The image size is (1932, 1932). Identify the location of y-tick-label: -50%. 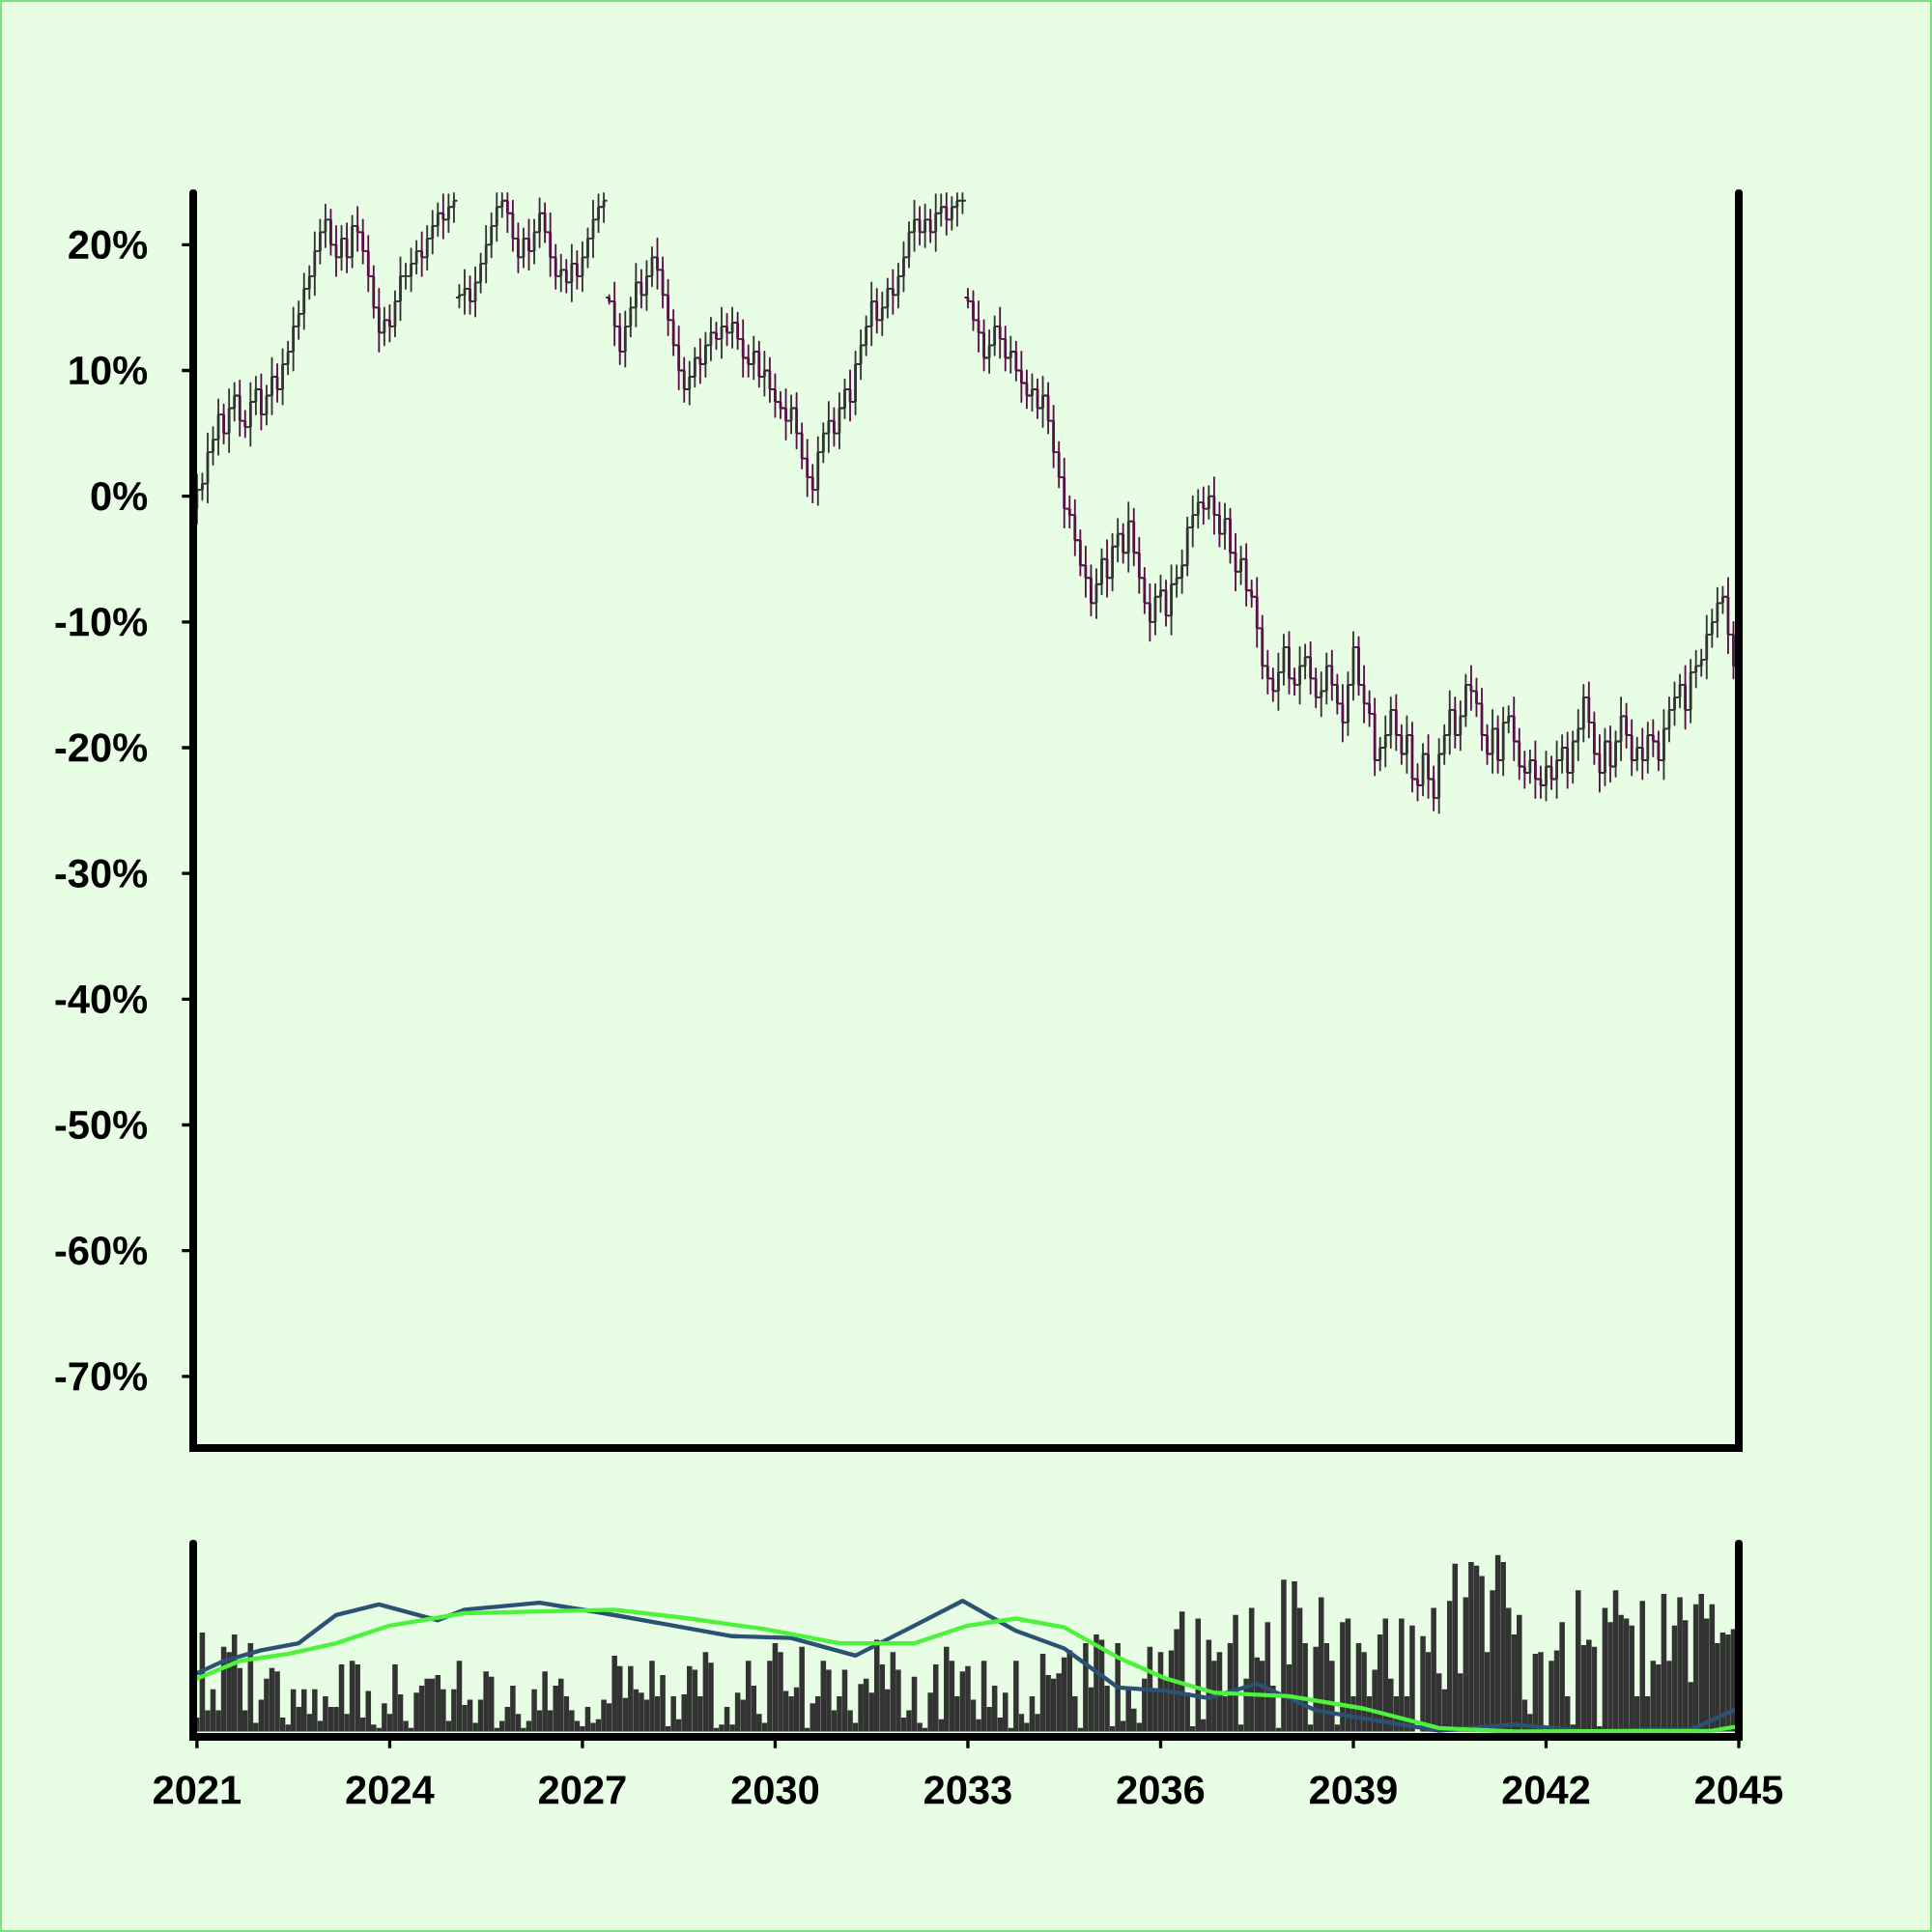
(101, 1125).